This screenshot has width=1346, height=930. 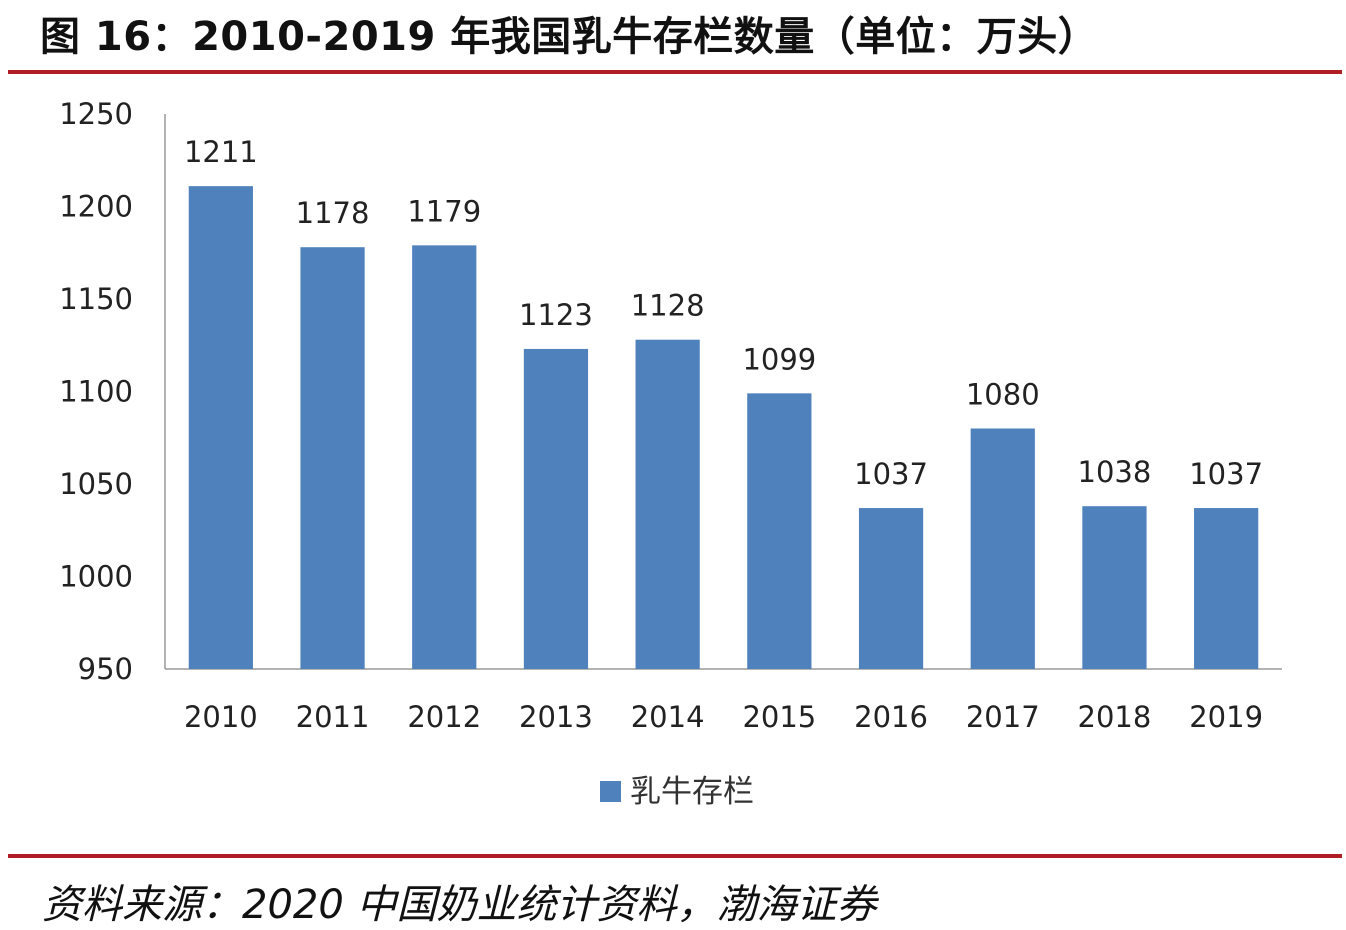 I want to click on data-label: 1080, so click(x=1003, y=395).